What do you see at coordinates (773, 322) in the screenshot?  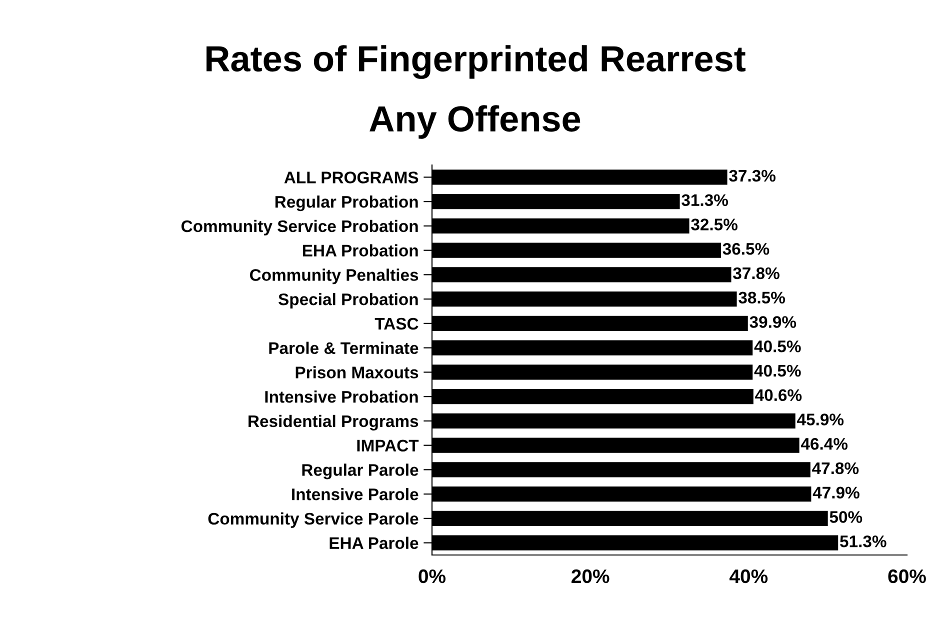 I see `data-label: 39.9%` at bounding box center [773, 322].